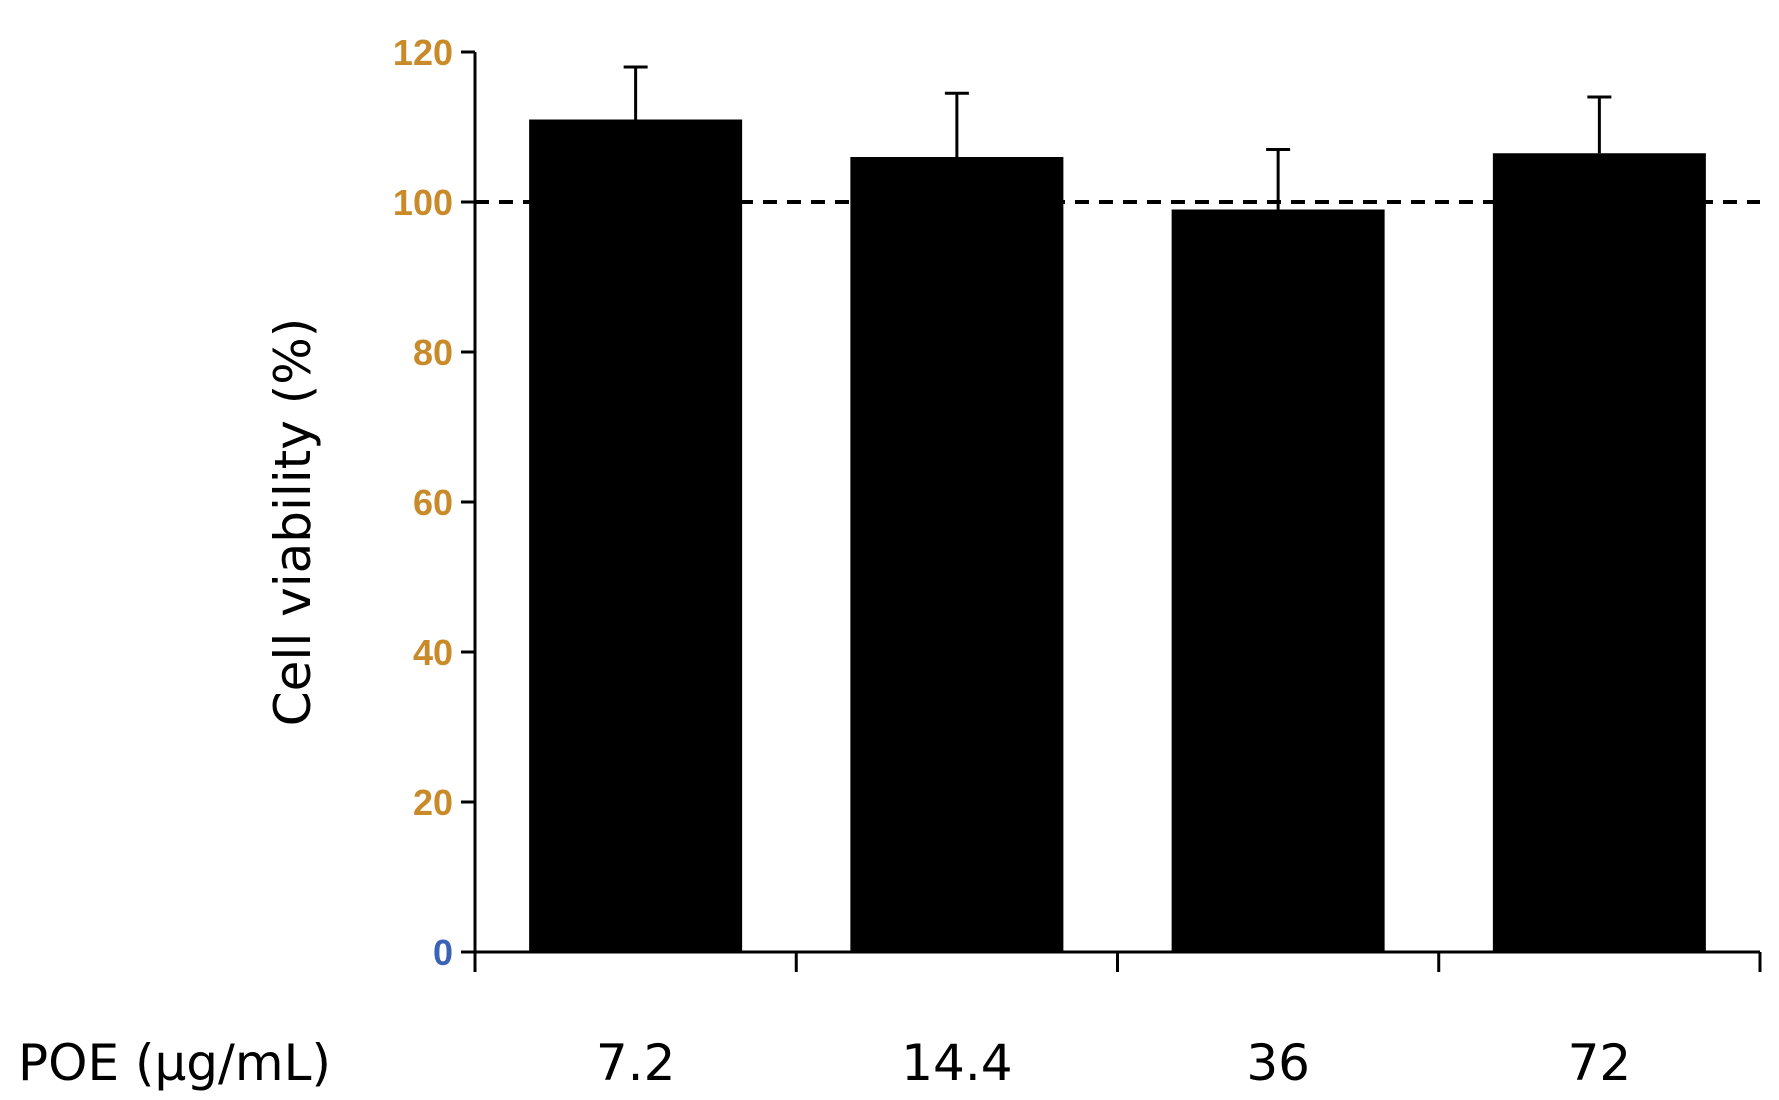 This screenshot has height=1100, width=1779. Describe the element at coordinates (1113, 1063) in the screenshot. I see `category-labels: 7.2 14.4 36 72` at that location.